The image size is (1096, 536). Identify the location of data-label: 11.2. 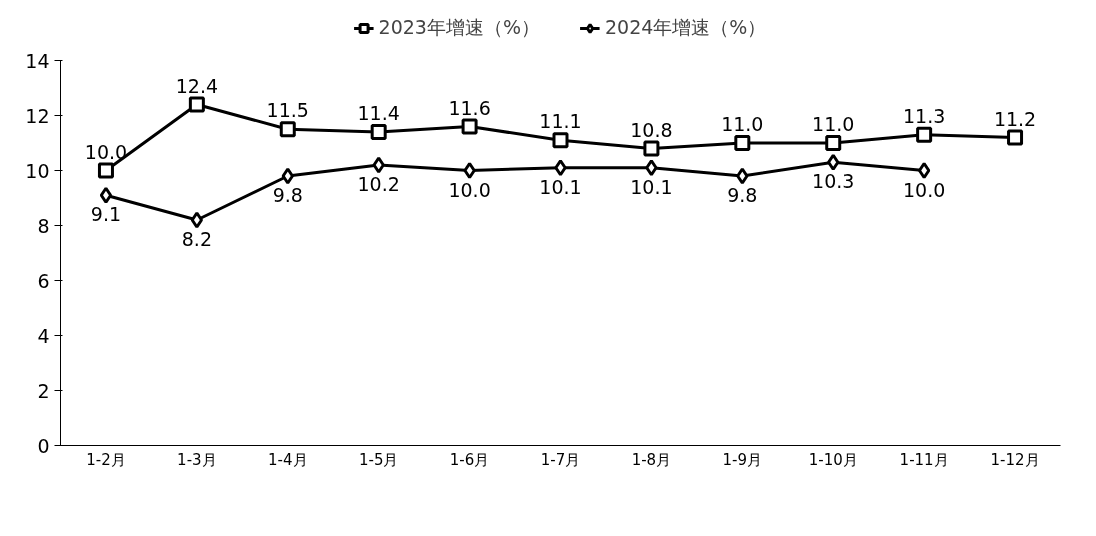
(1015, 118).